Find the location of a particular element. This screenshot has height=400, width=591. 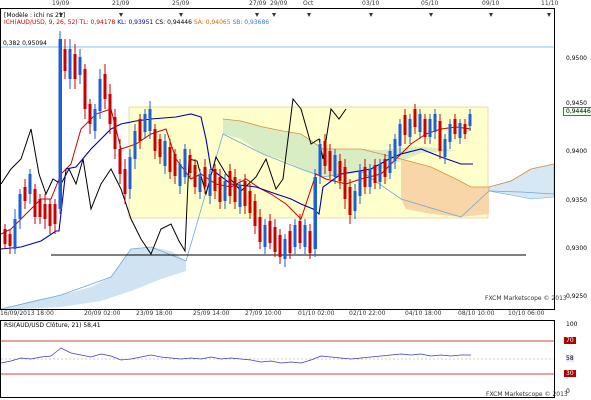

bottom-time-label: 01/10 02:00 is located at coordinates (316, 313).